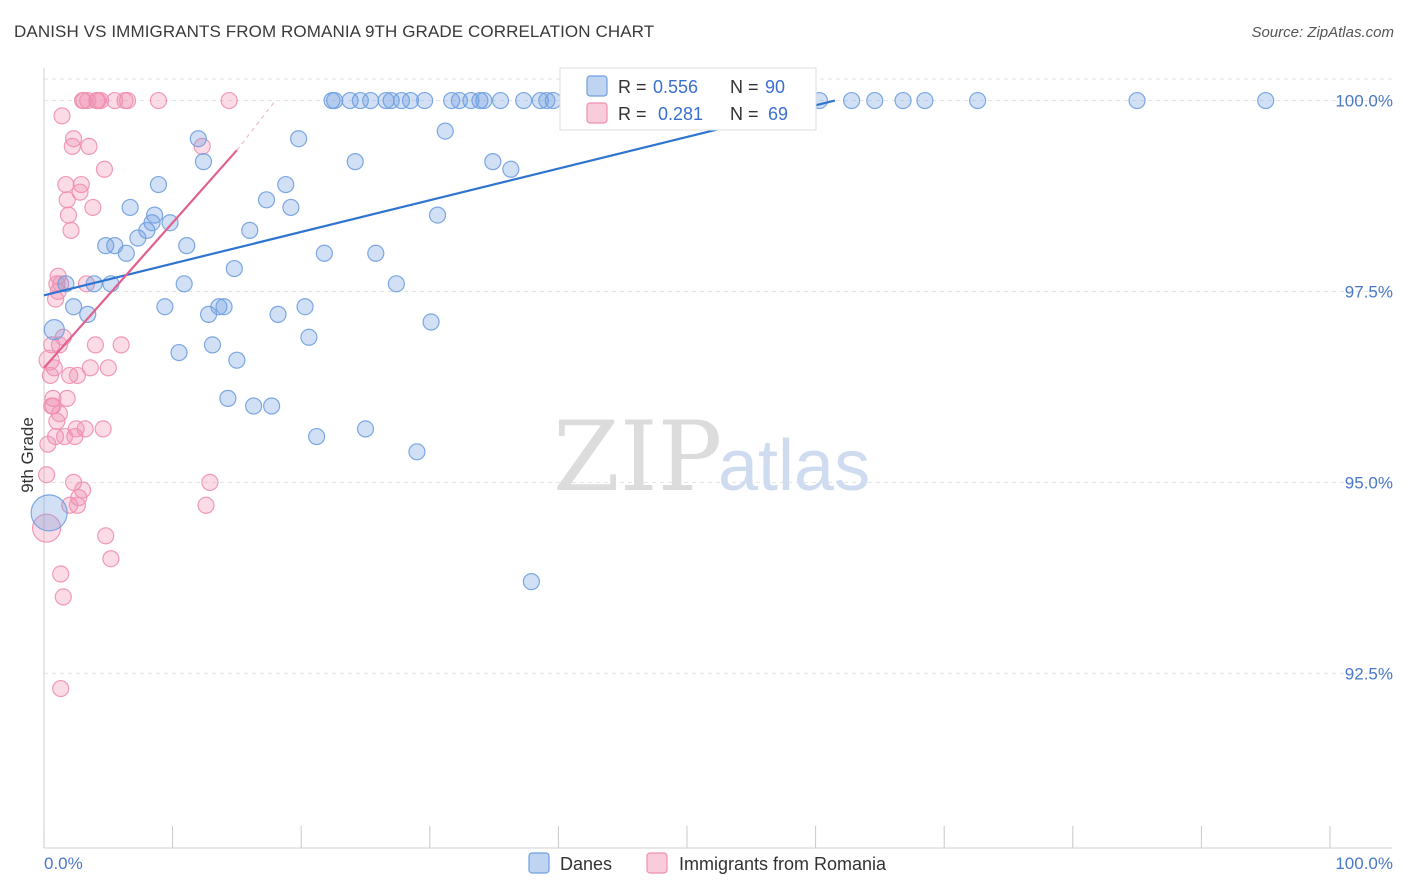  I want to click on y-tick-label-2: 95.0%, so click(1369, 482).